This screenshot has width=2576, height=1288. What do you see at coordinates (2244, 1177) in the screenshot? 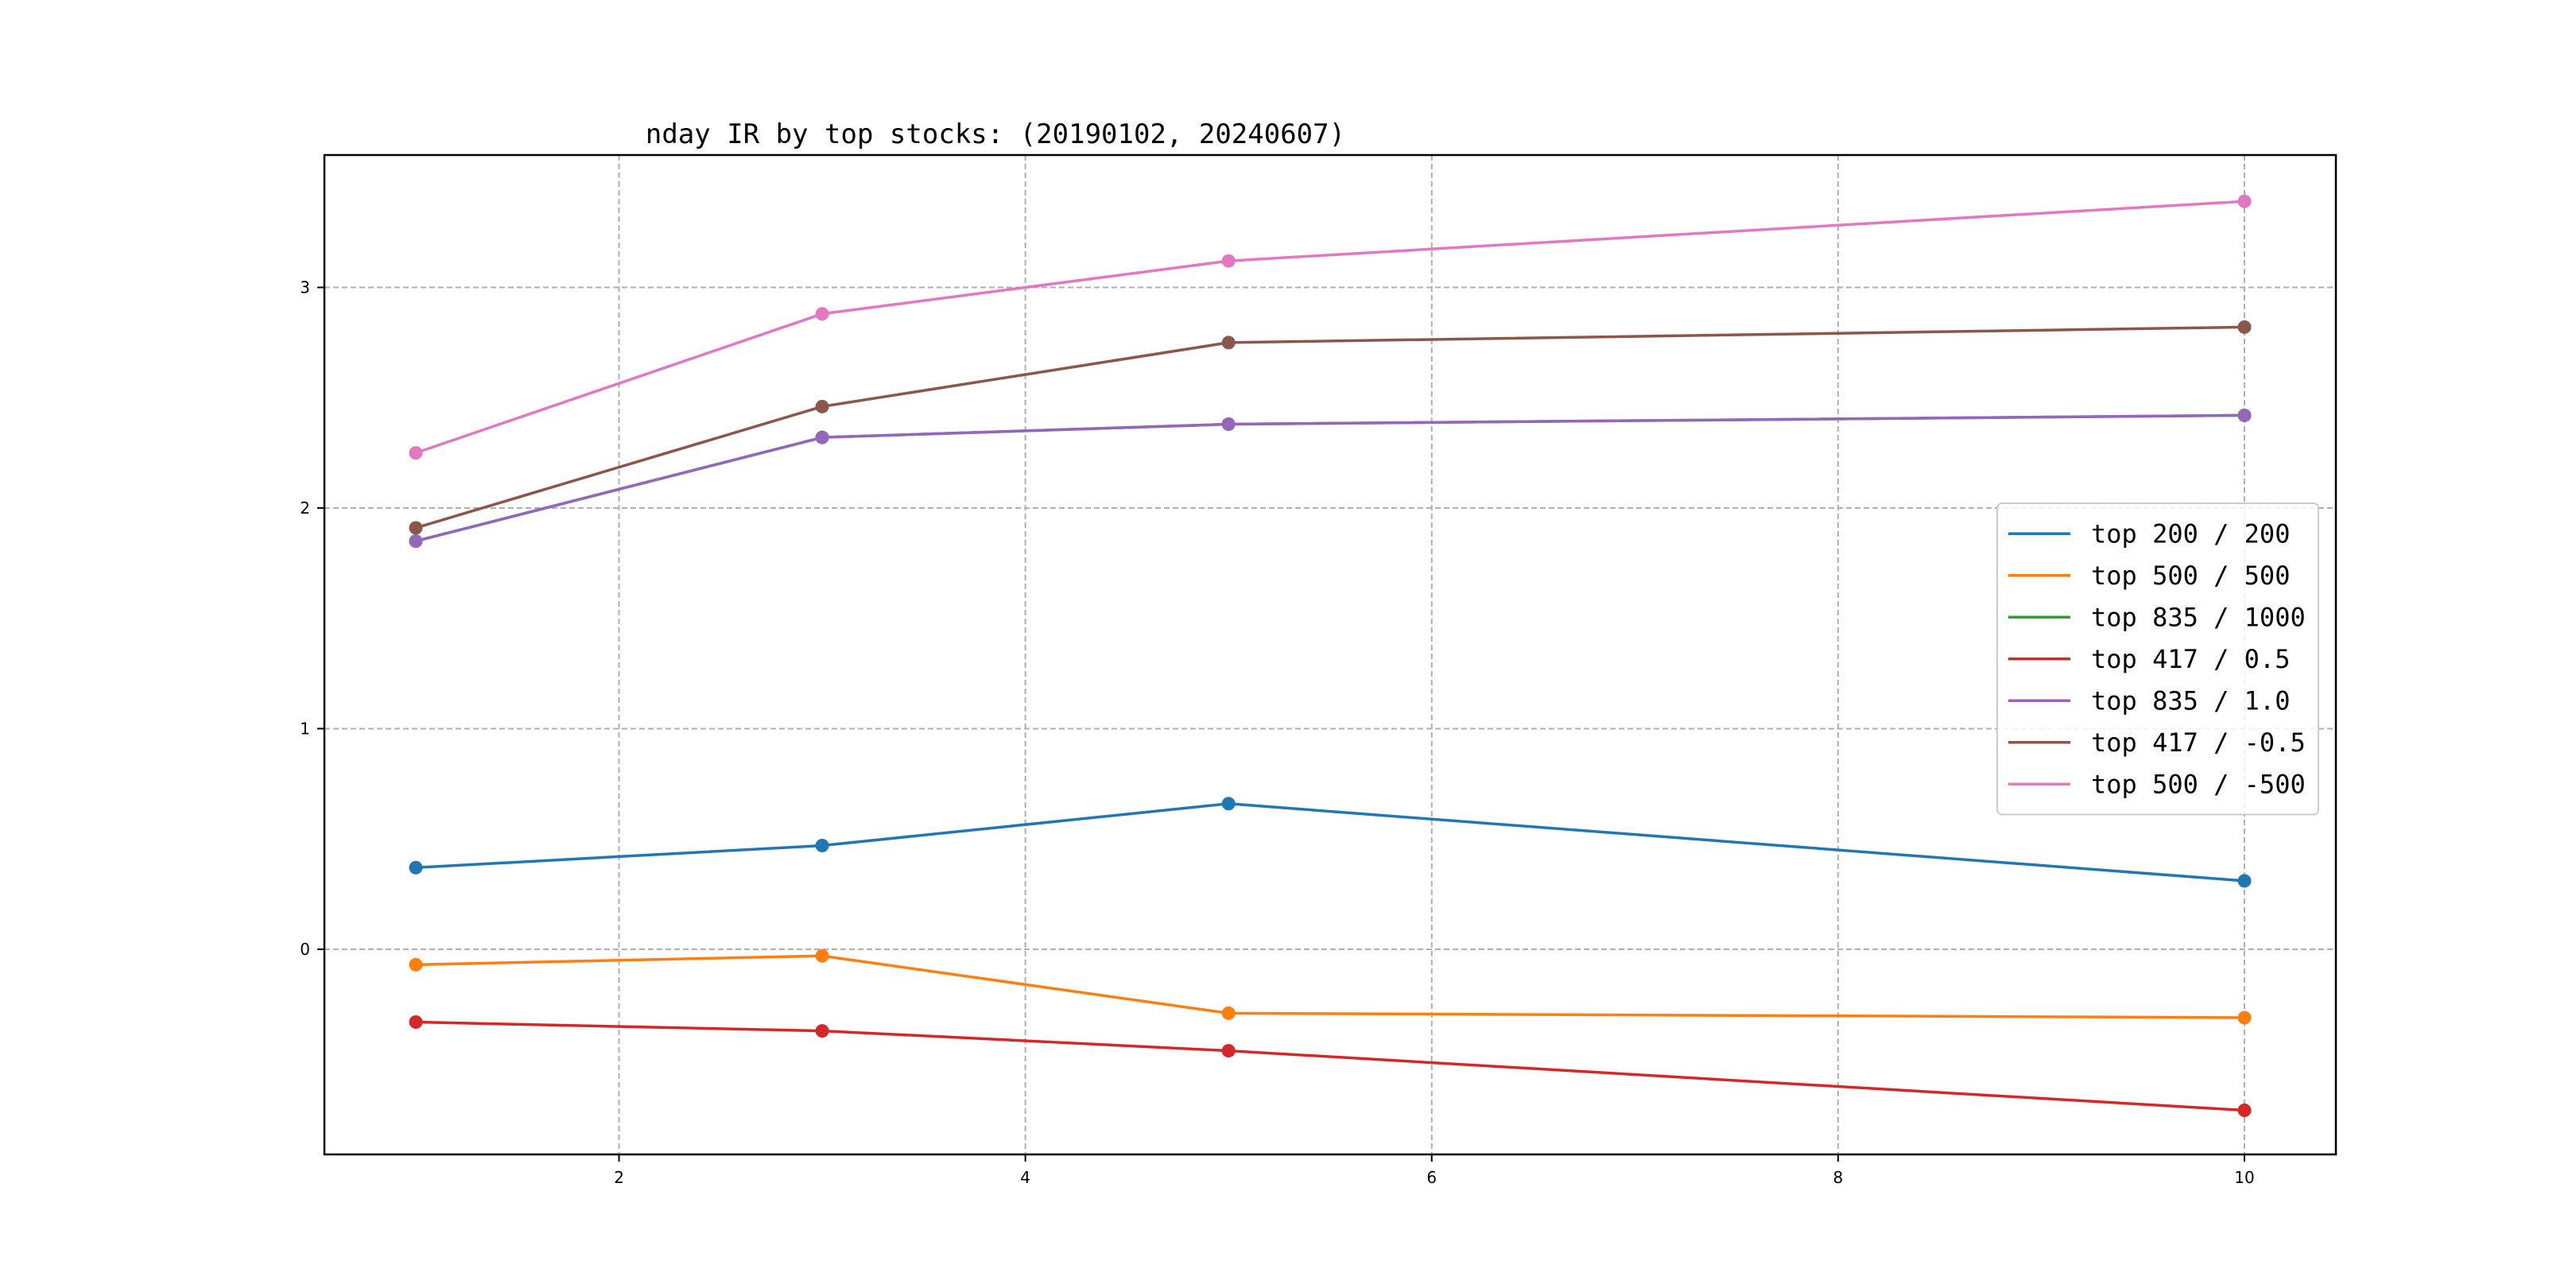
I see `x-tick-label: 10` at bounding box center [2244, 1177].